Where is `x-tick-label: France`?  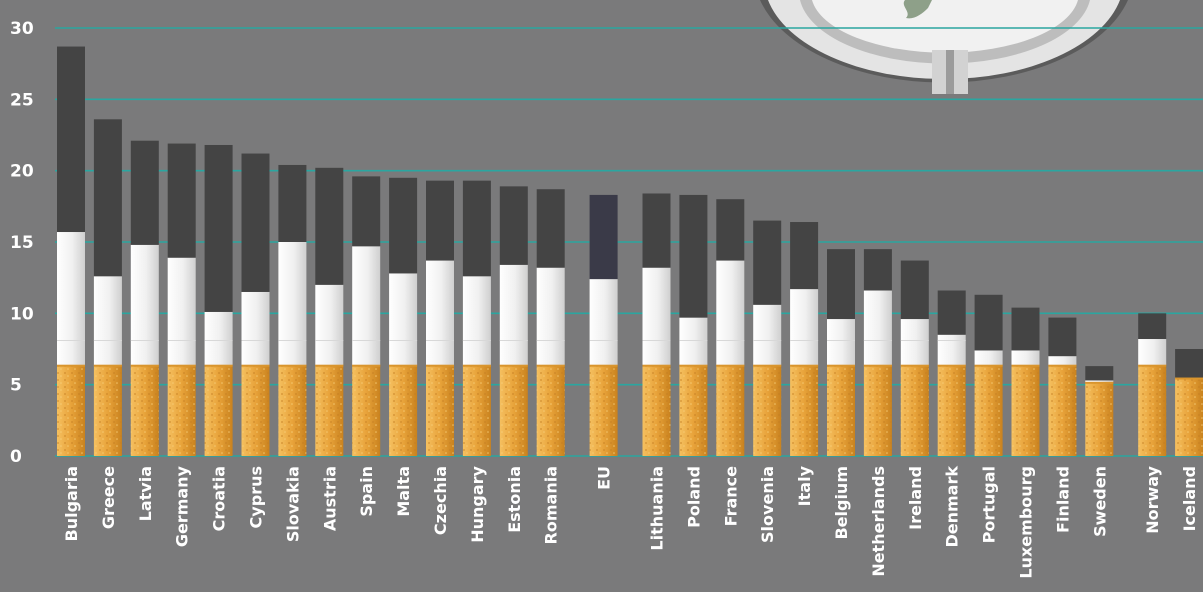 x-tick-label: France is located at coordinates (730, 496).